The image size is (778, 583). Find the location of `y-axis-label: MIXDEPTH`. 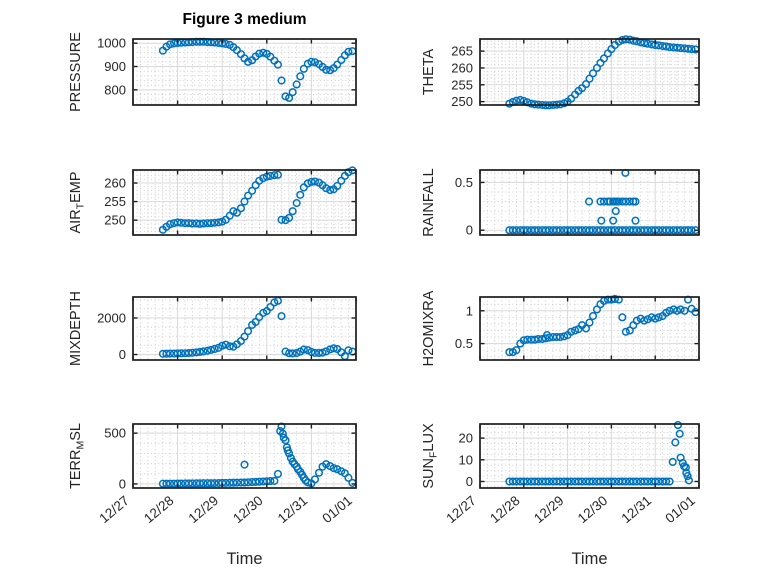

y-axis-label: MIXDEPTH is located at coordinates (76, 328).